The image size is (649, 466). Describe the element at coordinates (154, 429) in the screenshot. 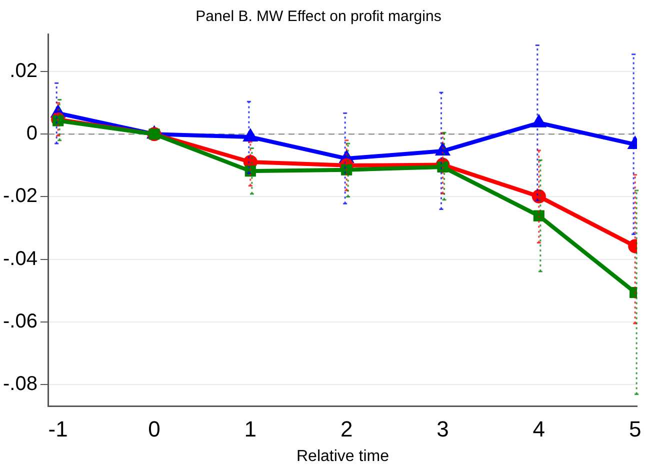

I see `x-tick-label: 0` at that location.